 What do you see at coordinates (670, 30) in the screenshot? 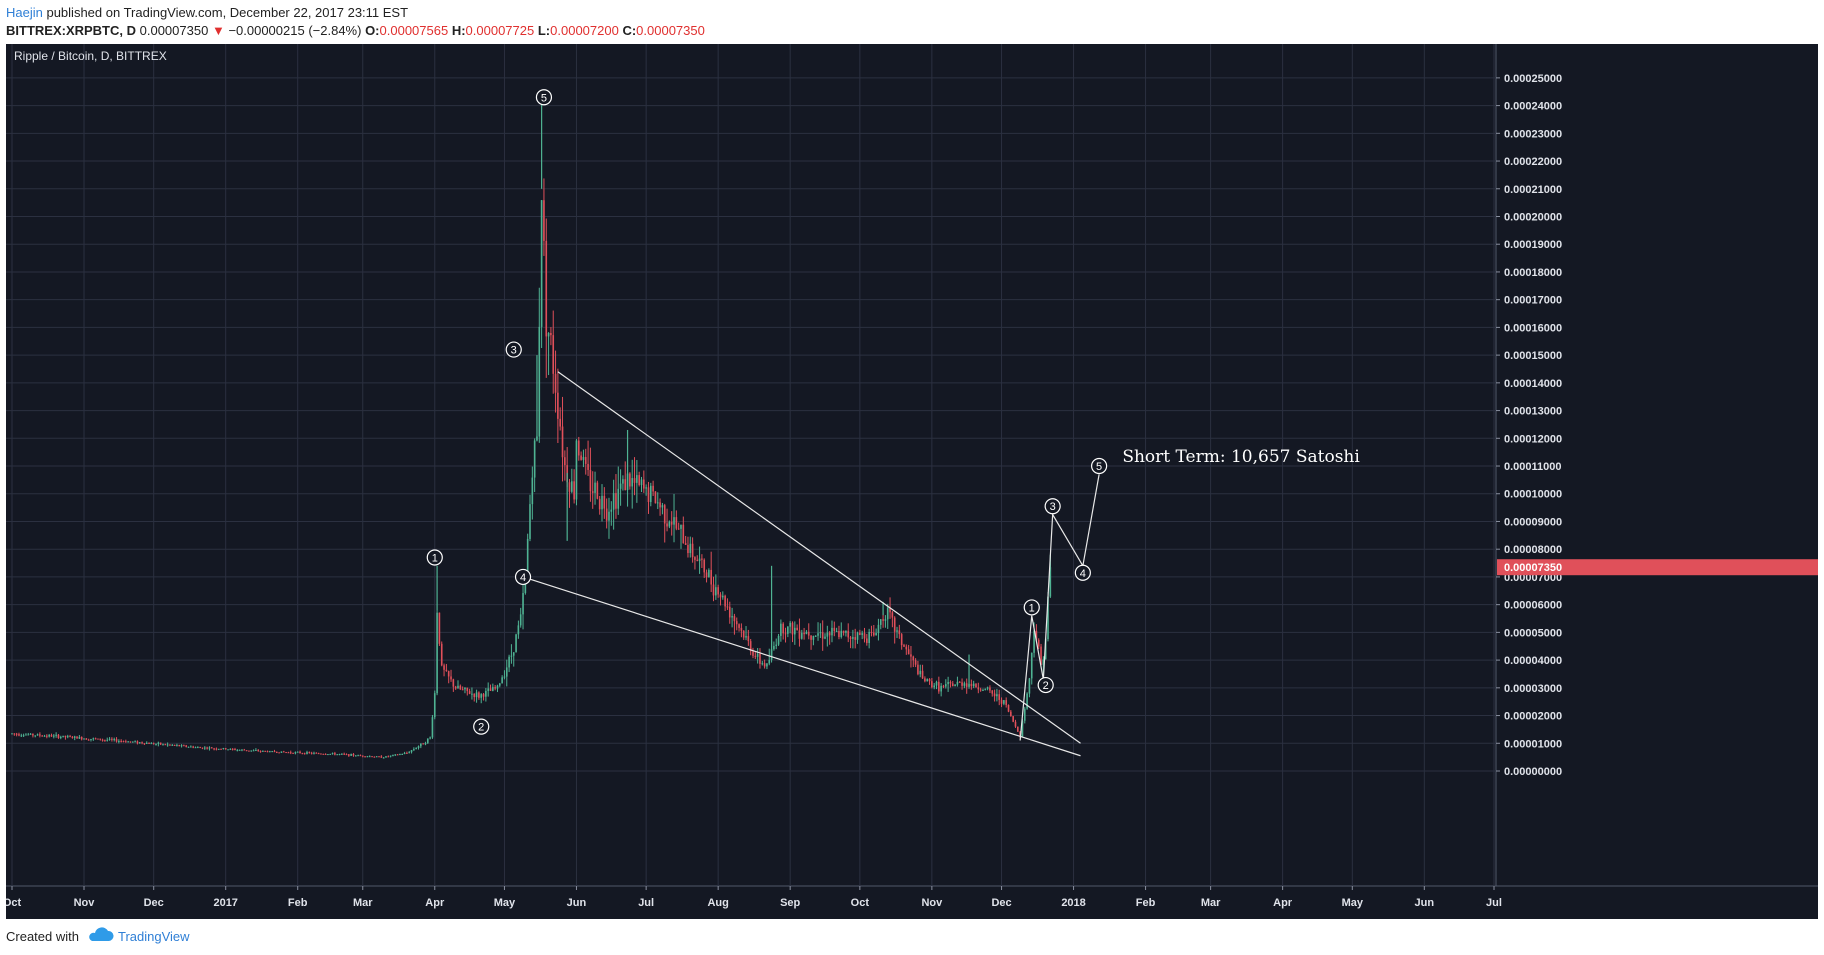
I see `close-value: 0.00007350` at bounding box center [670, 30].